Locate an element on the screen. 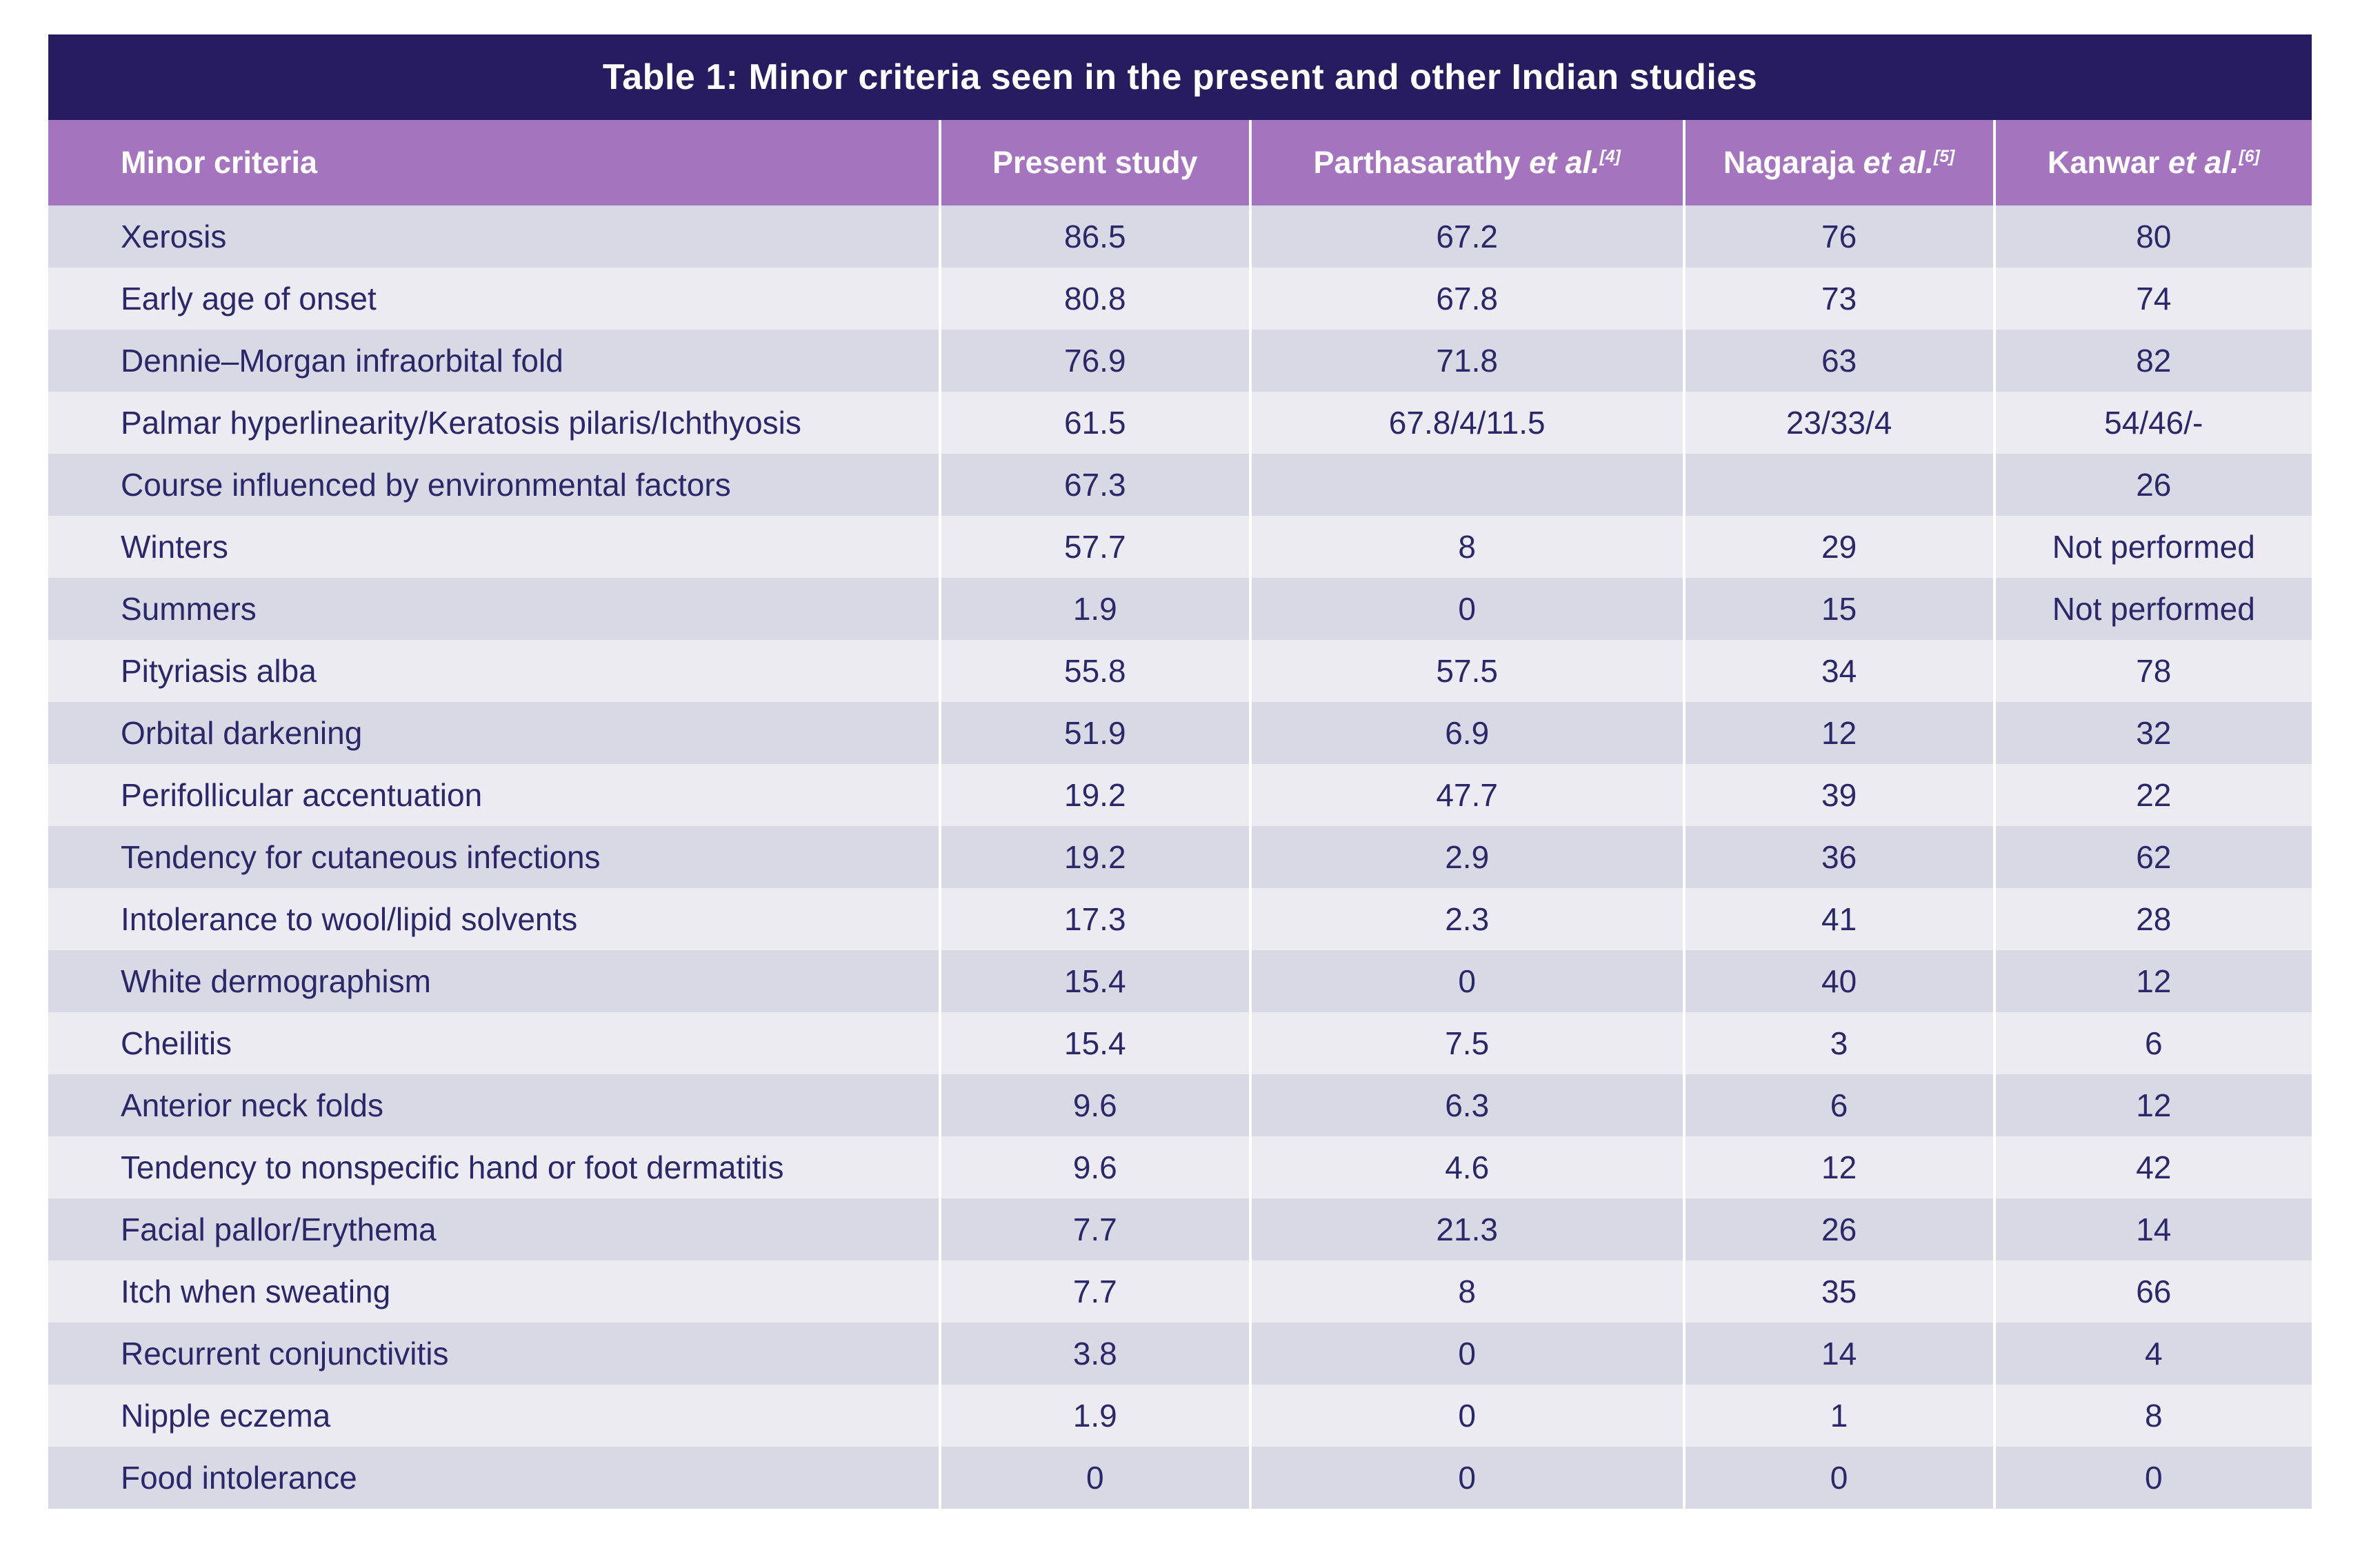  table-row: Recurrent conjunctivitis 3.8 0 14 4 is located at coordinates (1180, 1354).